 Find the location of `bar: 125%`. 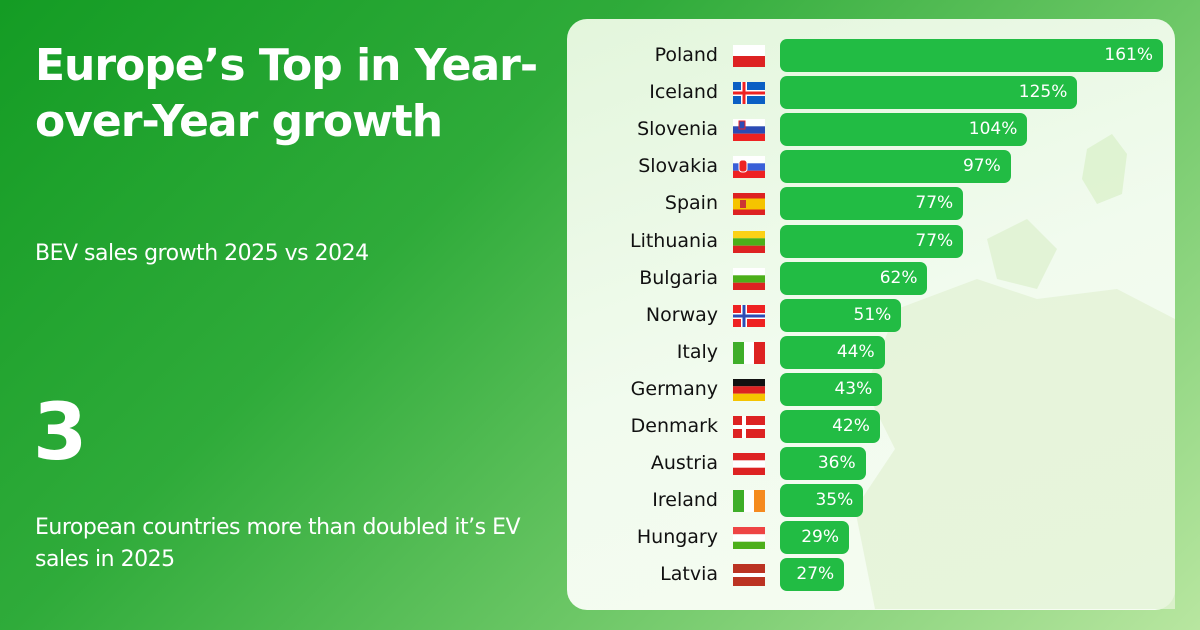

bar: 125% is located at coordinates (929, 93).